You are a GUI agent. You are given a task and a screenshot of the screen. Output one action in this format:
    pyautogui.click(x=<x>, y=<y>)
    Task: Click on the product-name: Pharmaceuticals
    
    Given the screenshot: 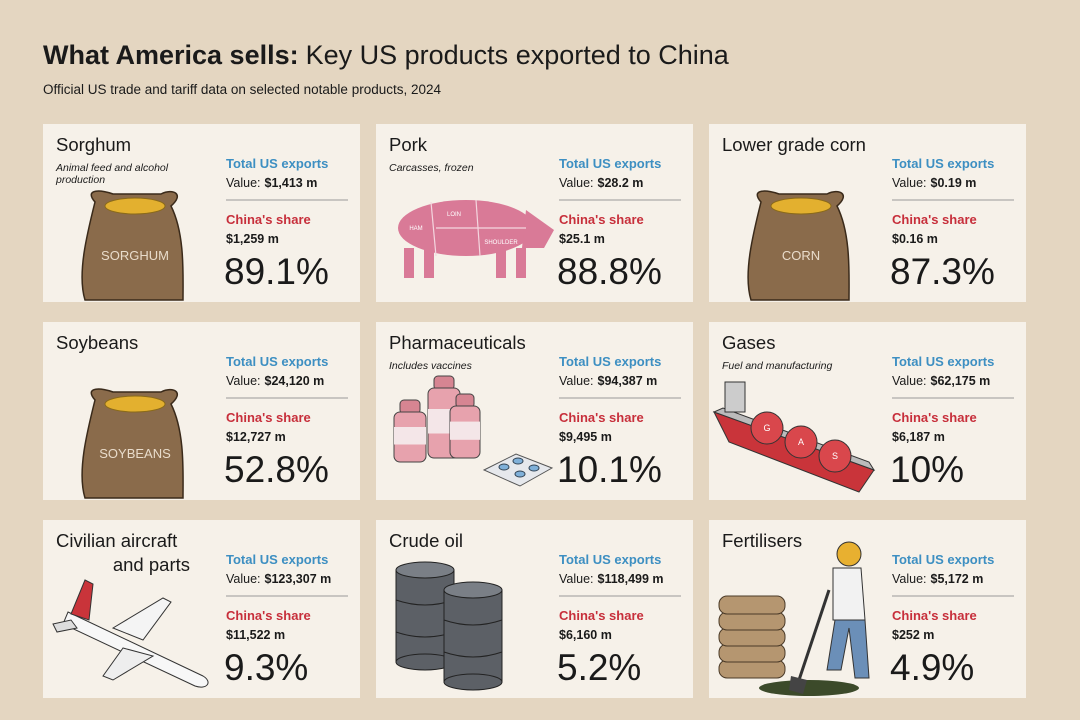 What is the action you would take?
    pyautogui.click(x=457, y=342)
    